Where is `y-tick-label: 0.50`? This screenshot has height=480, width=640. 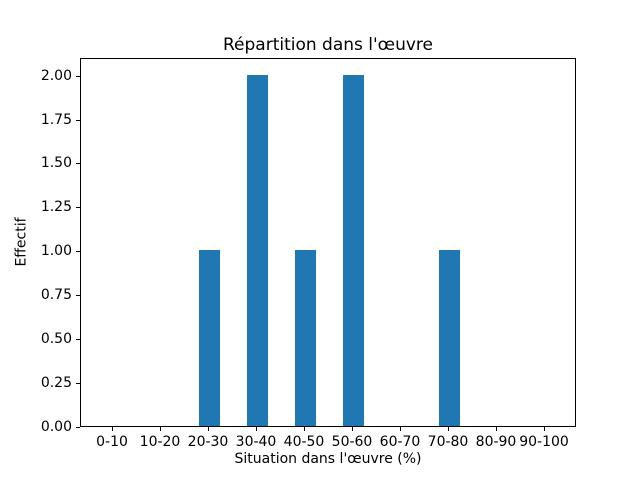
y-tick-label: 0.50 is located at coordinates (56, 339).